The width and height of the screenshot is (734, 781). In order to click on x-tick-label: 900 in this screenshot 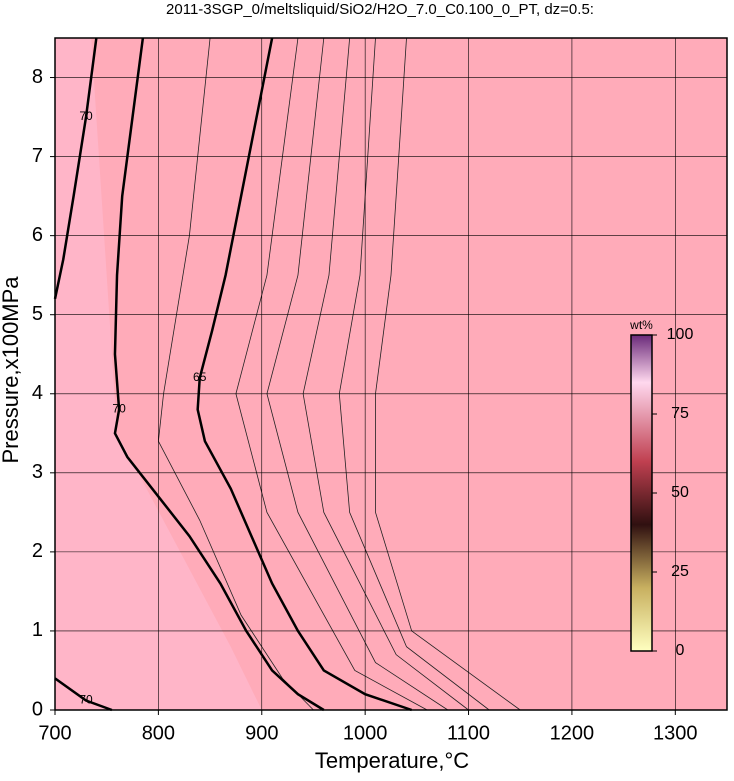, I will do `click(261, 733)`.